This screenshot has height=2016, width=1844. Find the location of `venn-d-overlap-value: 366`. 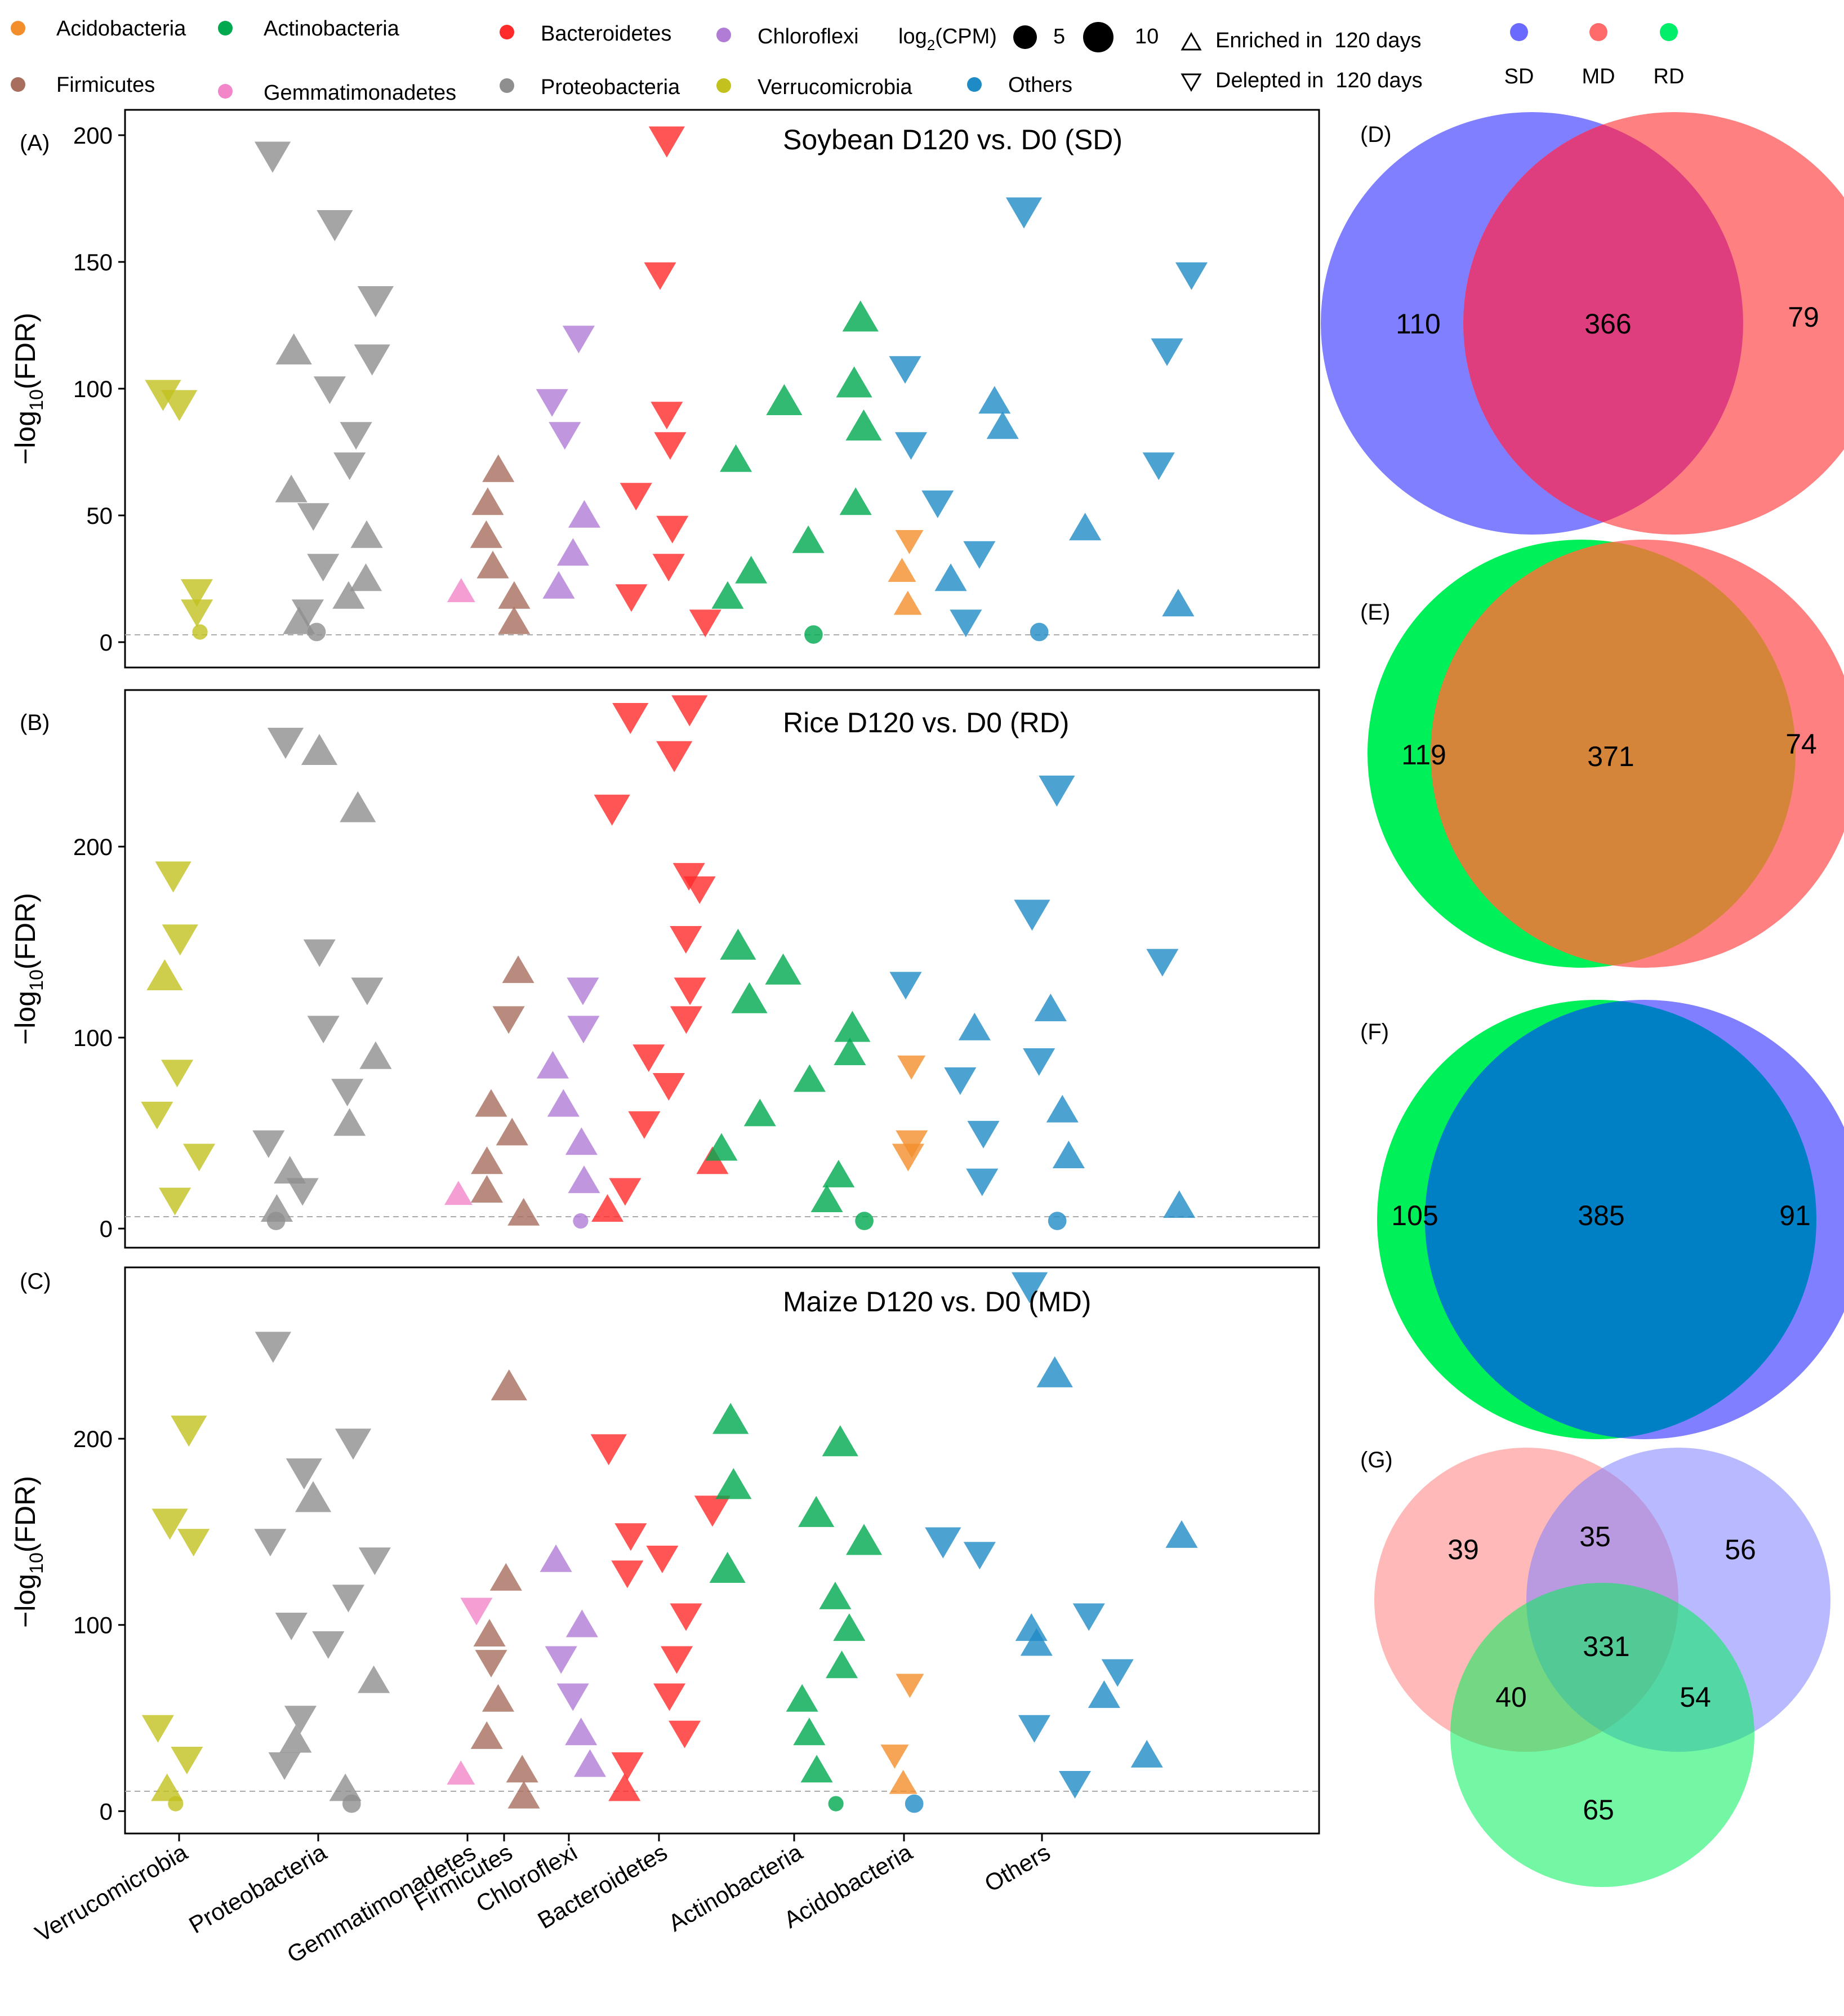

venn-d-overlap-value: 366 is located at coordinates (1608, 324).